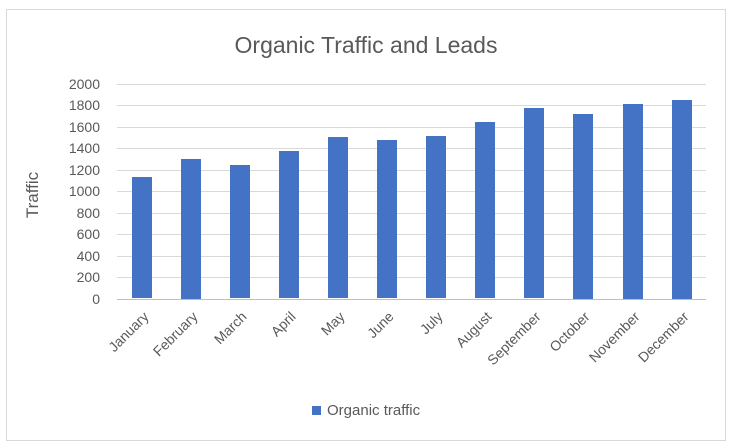 This screenshot has width=738, height=448. Describe the element at coordinates (88, 277) in the screenshot. I see `y-tick-label: 200` at that location.